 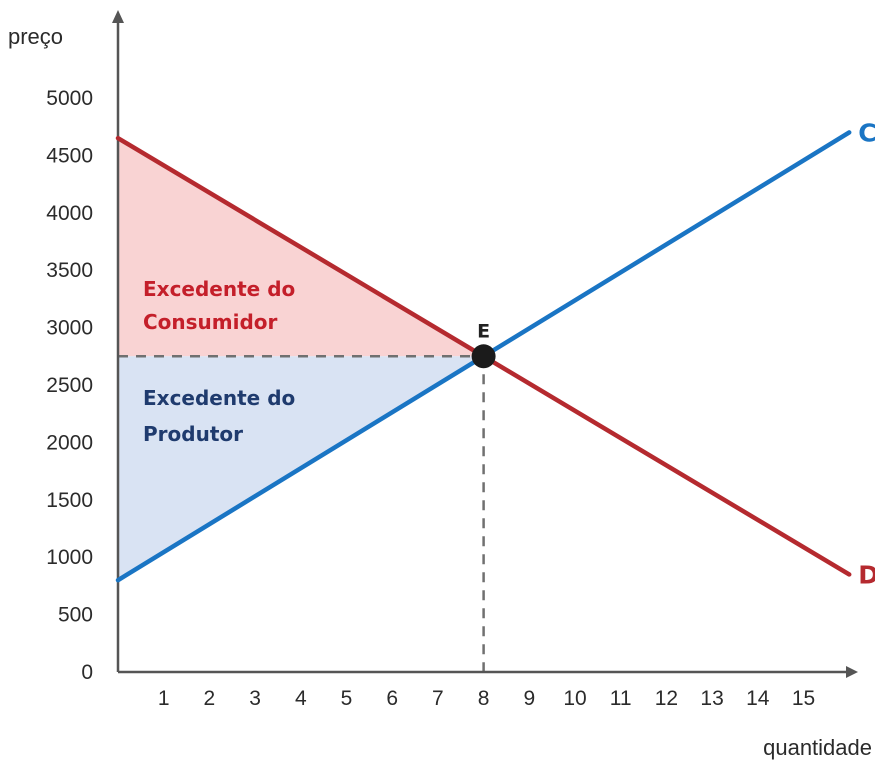 What do you see at coordinates (438, 698) in the screenshot?
I see `x-tick-label: 7` at bounding box center [438, 698].